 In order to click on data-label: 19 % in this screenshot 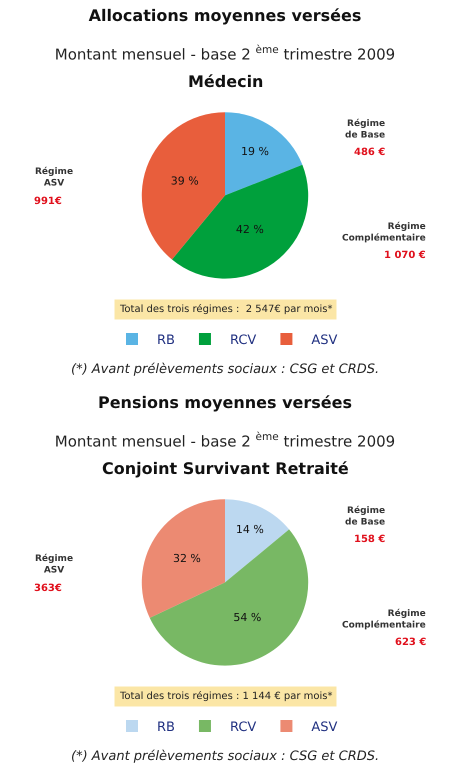, I will do `click(254, 151)`.